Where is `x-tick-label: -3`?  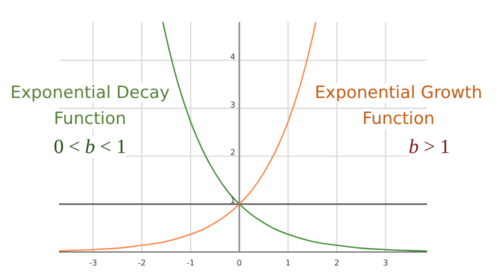
x-tick-label: -3 is located at coordinates (93, 263).